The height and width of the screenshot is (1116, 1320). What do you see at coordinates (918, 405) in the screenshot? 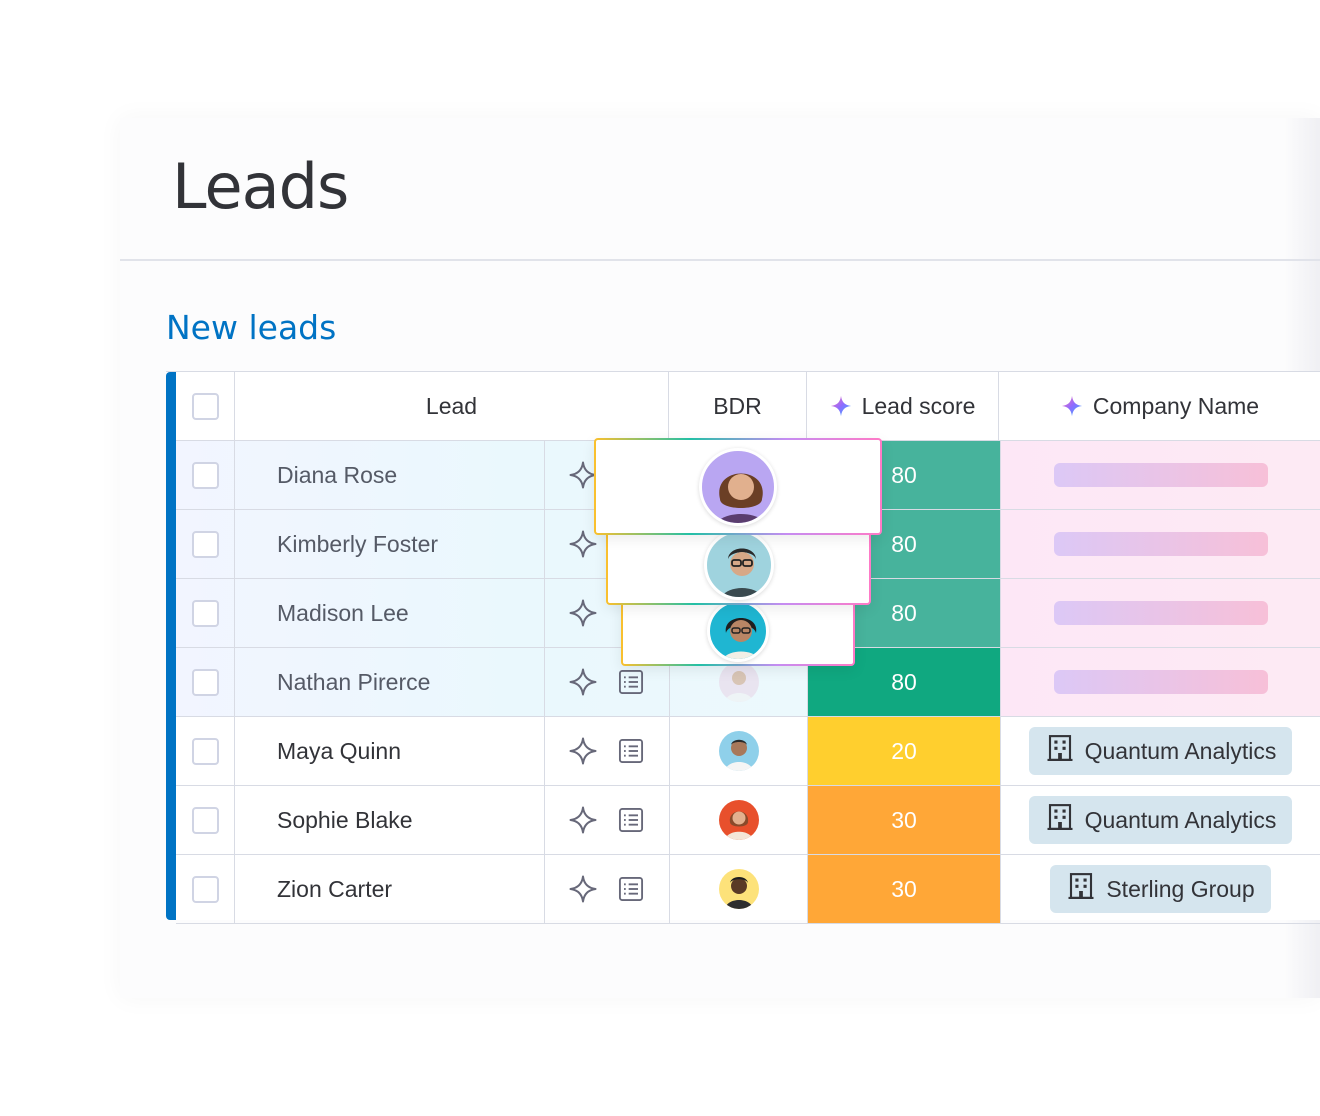
I see `column-header-lead-score-label: Lead score` at bounding box center [918, 405].